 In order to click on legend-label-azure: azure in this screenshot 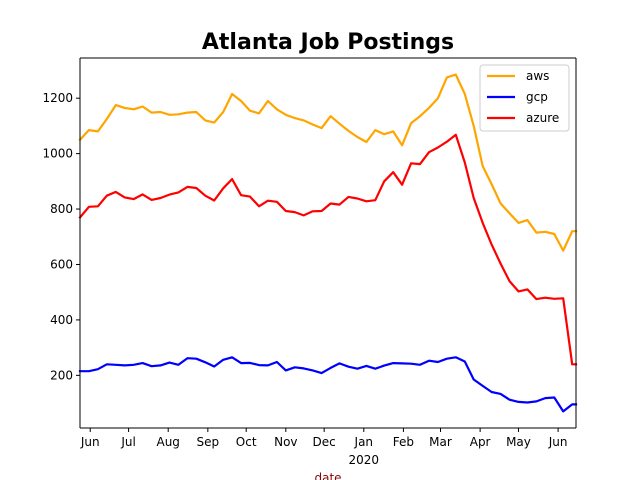, I will do `click(542, 118)`.